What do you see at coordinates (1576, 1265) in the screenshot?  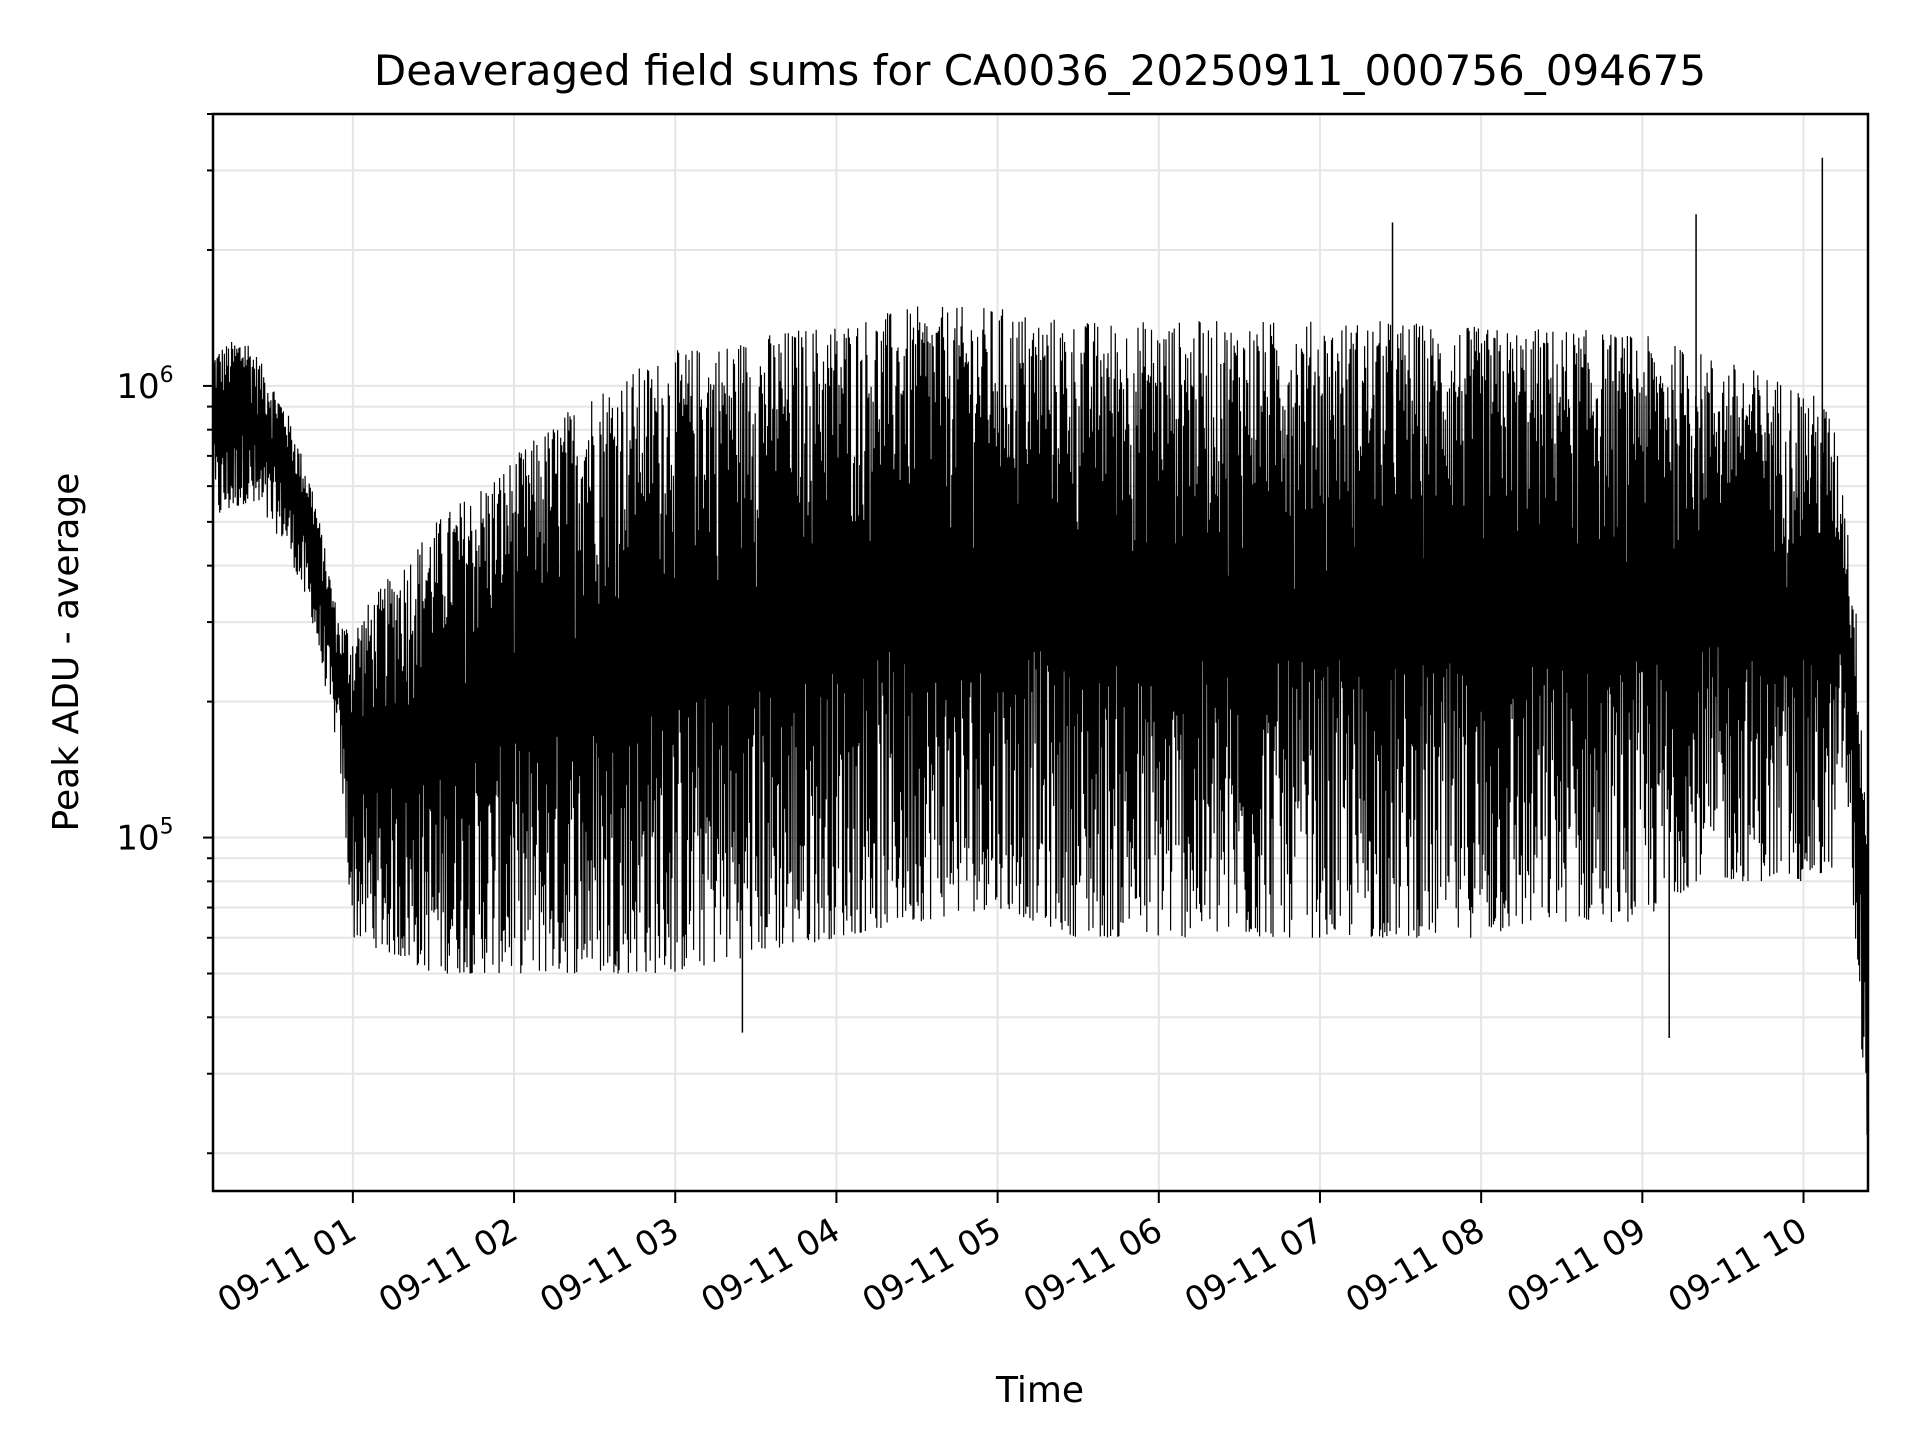 I see `x-tick-label: 09-11 09` at bounding box center [1576, 1265].